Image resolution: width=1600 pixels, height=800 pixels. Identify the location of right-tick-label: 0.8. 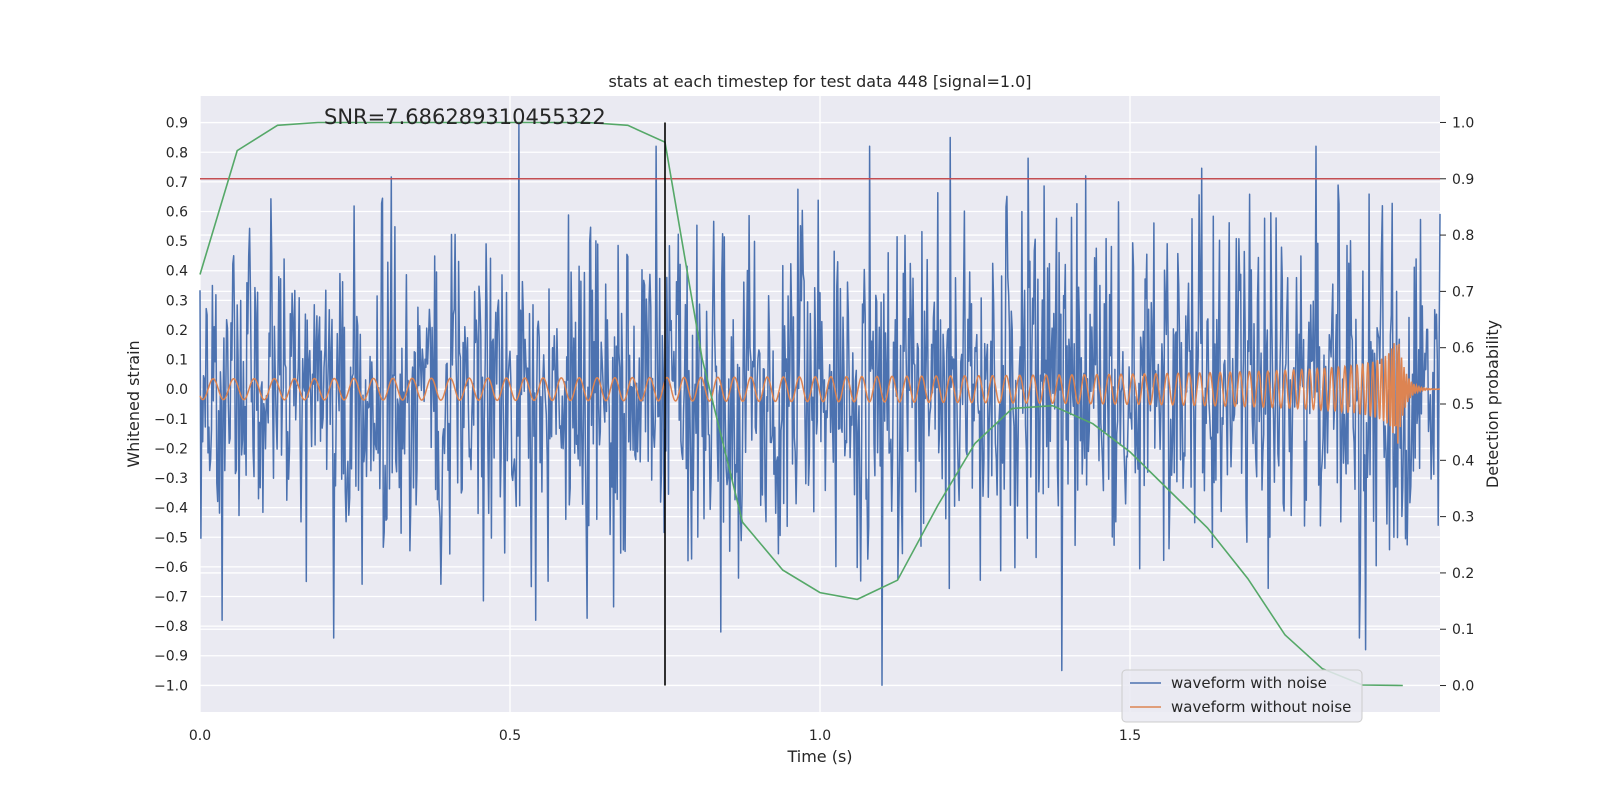
(1463, 236).